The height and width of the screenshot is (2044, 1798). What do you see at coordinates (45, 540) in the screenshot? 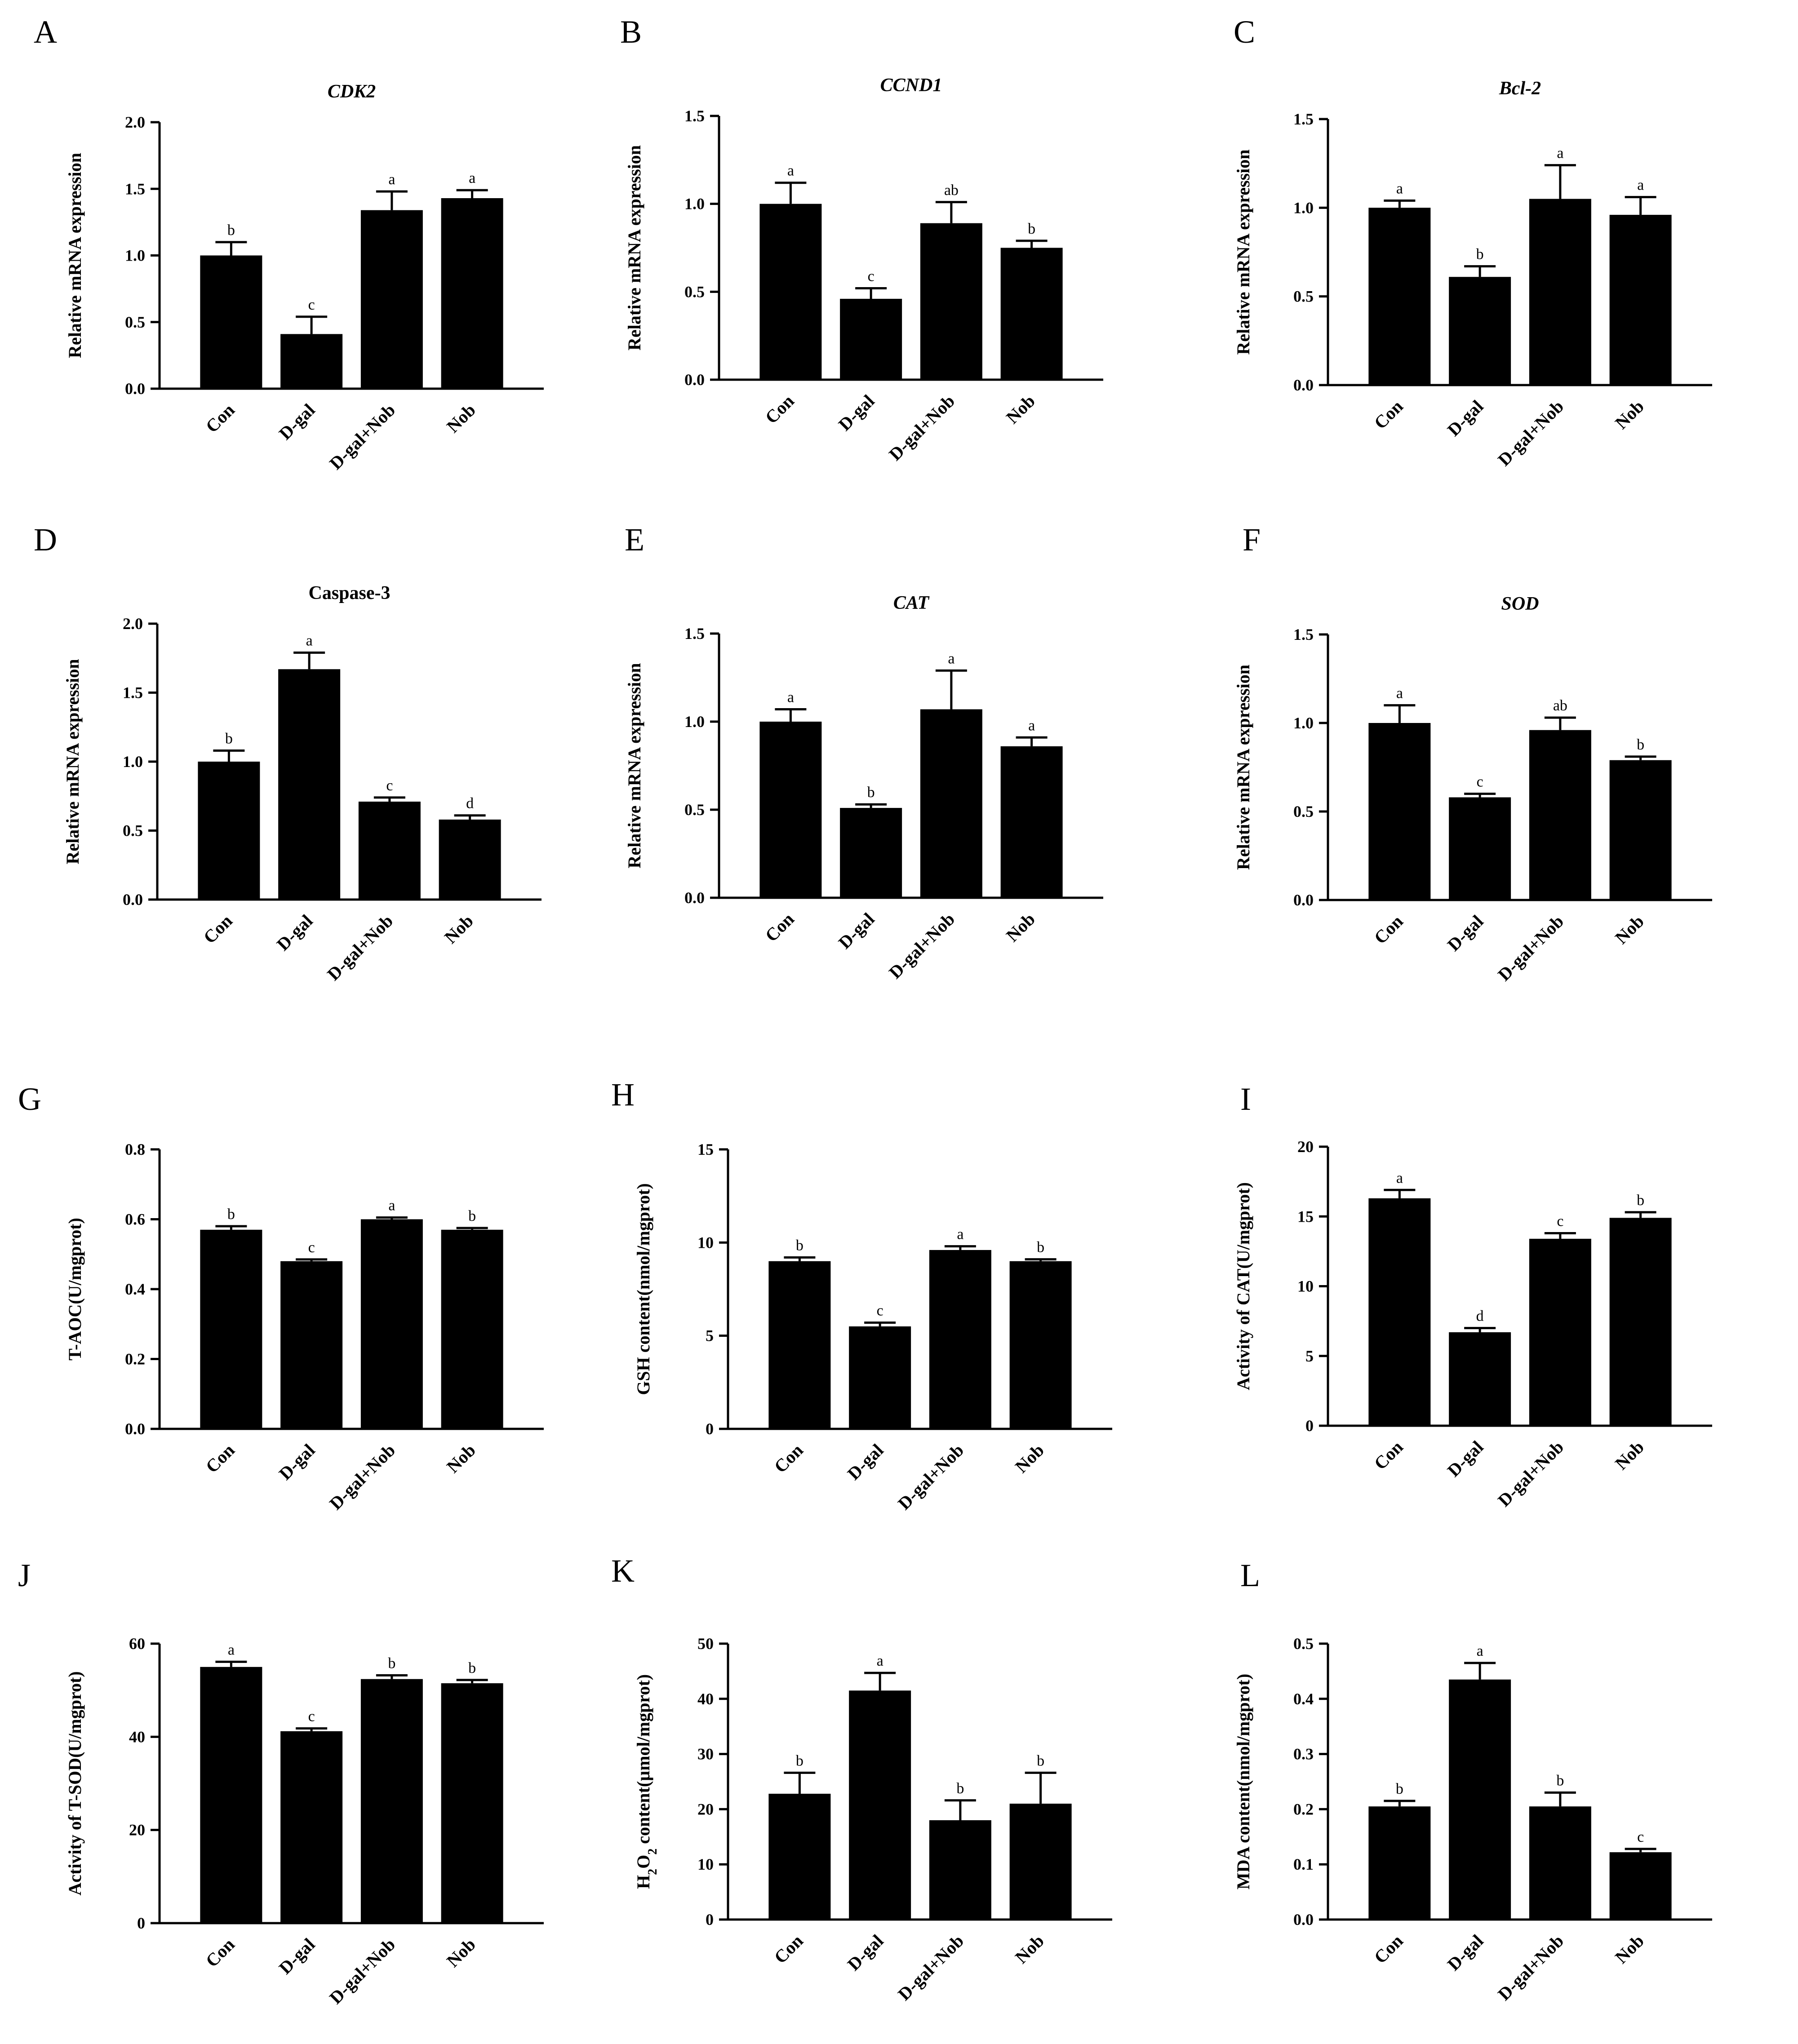
I see `panel-letter: D` at bounding box center [45, 540].